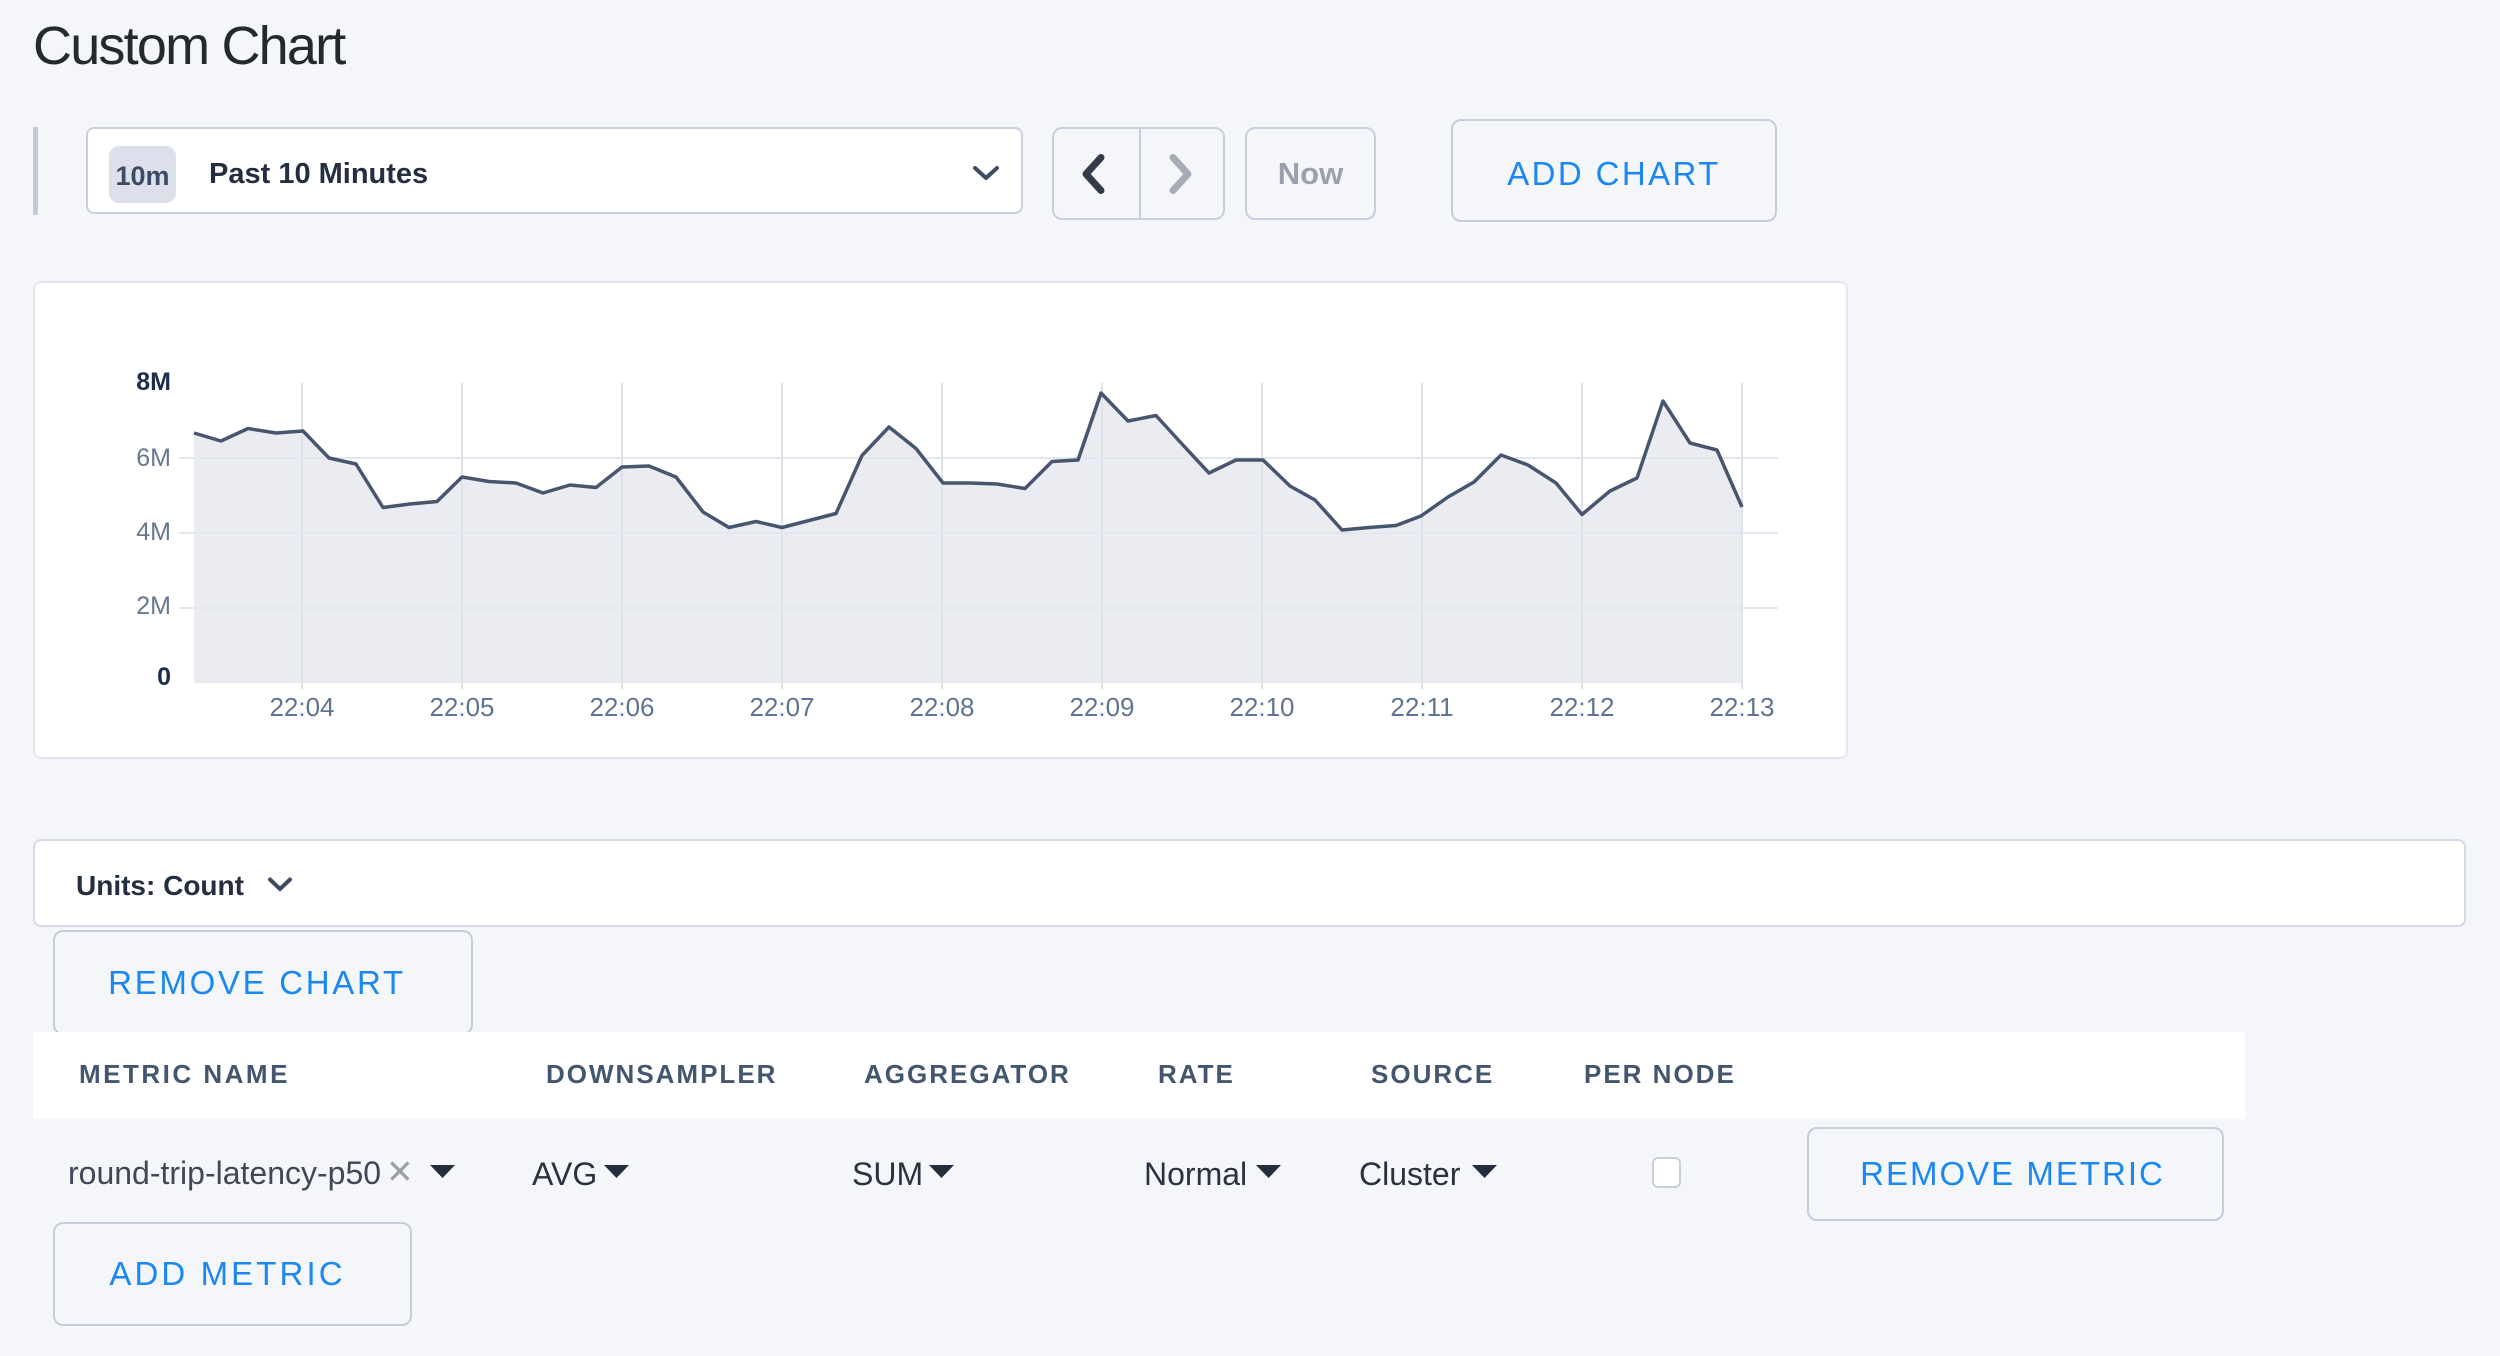 Image resolution: width=2500 pixels, height=1356 pixels. I want to click on svg-text: 8M, so click(153, 382).